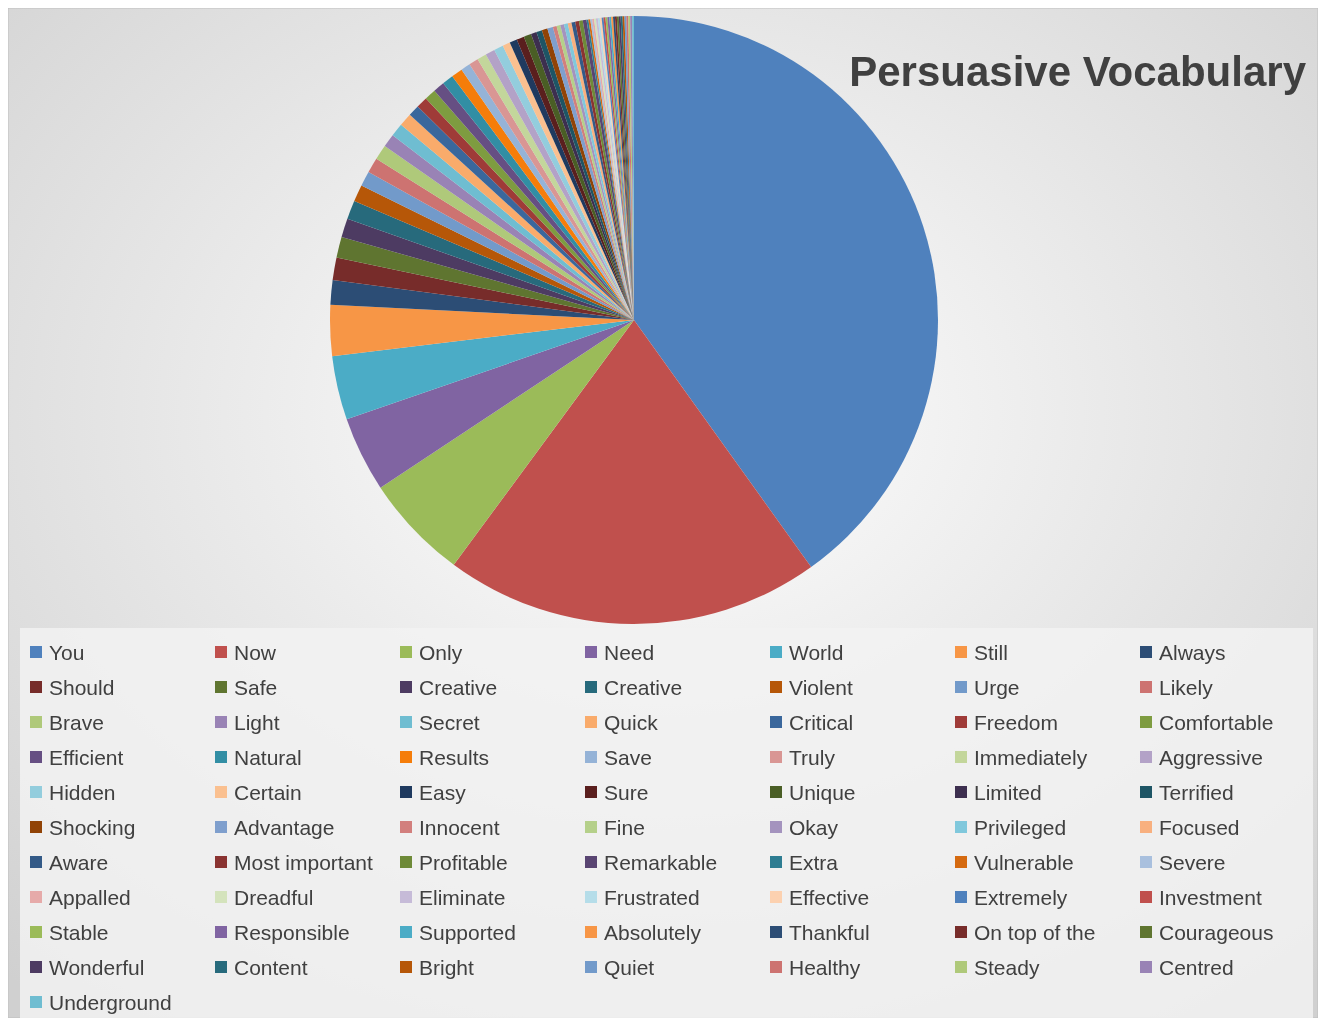 This screenshot has width=1328, height=1020. What do you see at coordinates (255, 652) in the screenshot?
I see `legend-label: Now` at bounding box center [255, 652].